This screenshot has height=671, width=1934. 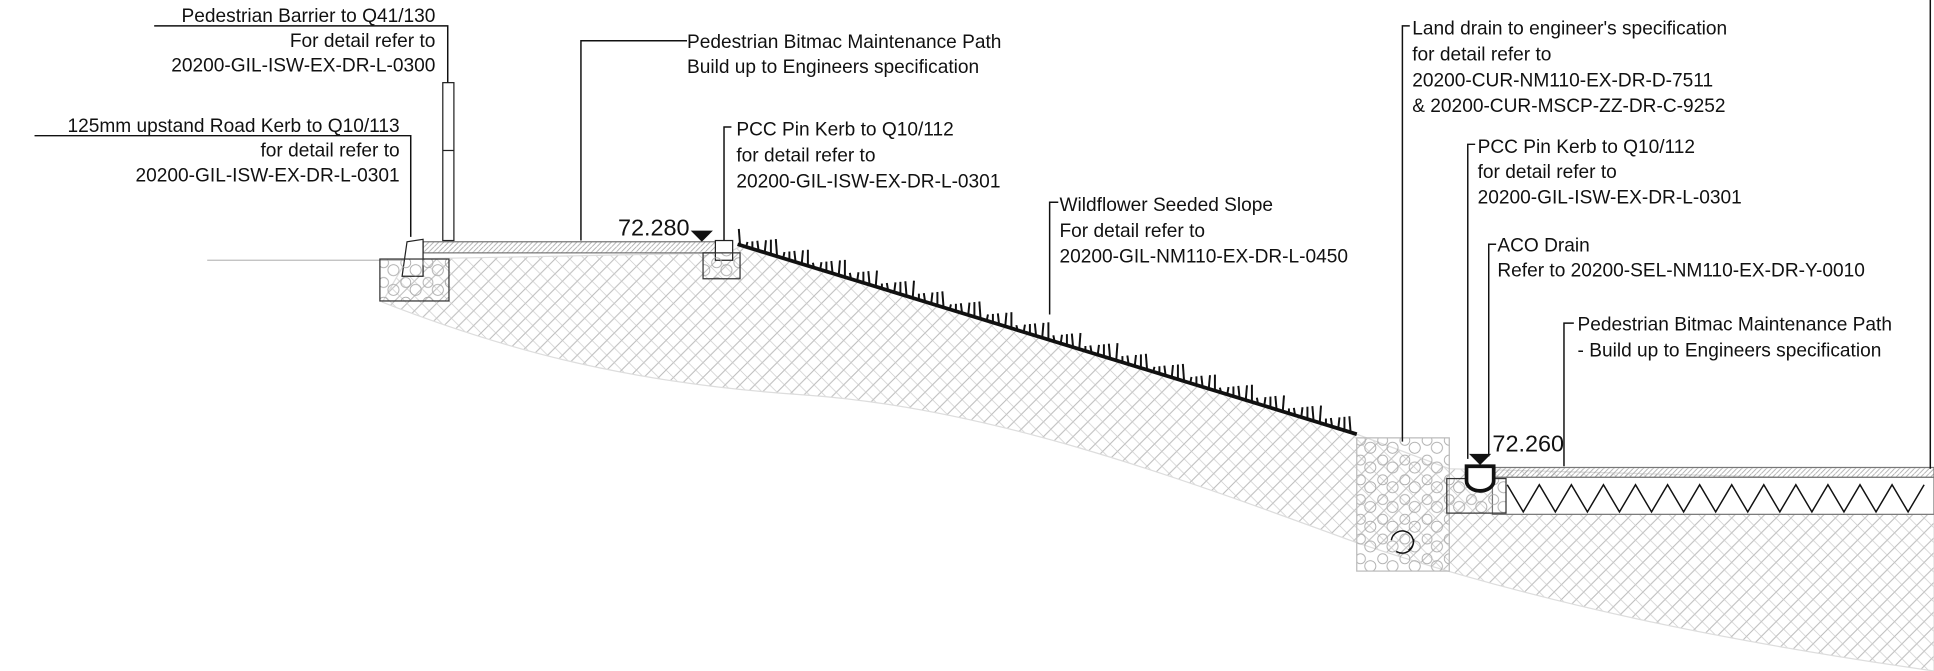 I want to click on annotation-line: Refer to 20200-SEL-NM110-EX-DR-Y-0010, so click(x=1681, y=270).